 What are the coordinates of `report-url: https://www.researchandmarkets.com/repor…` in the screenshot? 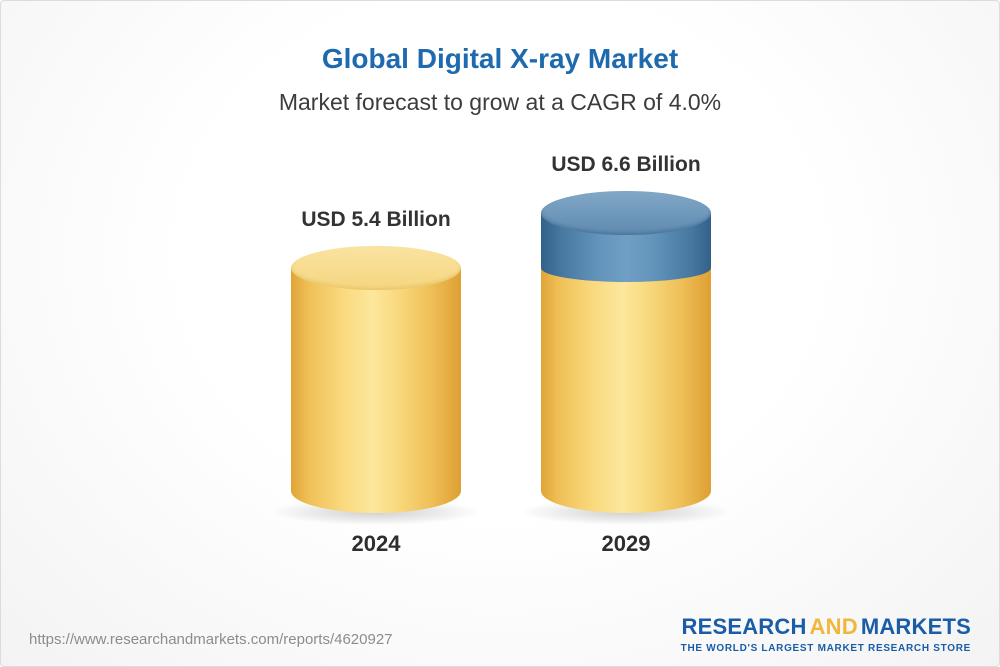 It's located at (211, 639).